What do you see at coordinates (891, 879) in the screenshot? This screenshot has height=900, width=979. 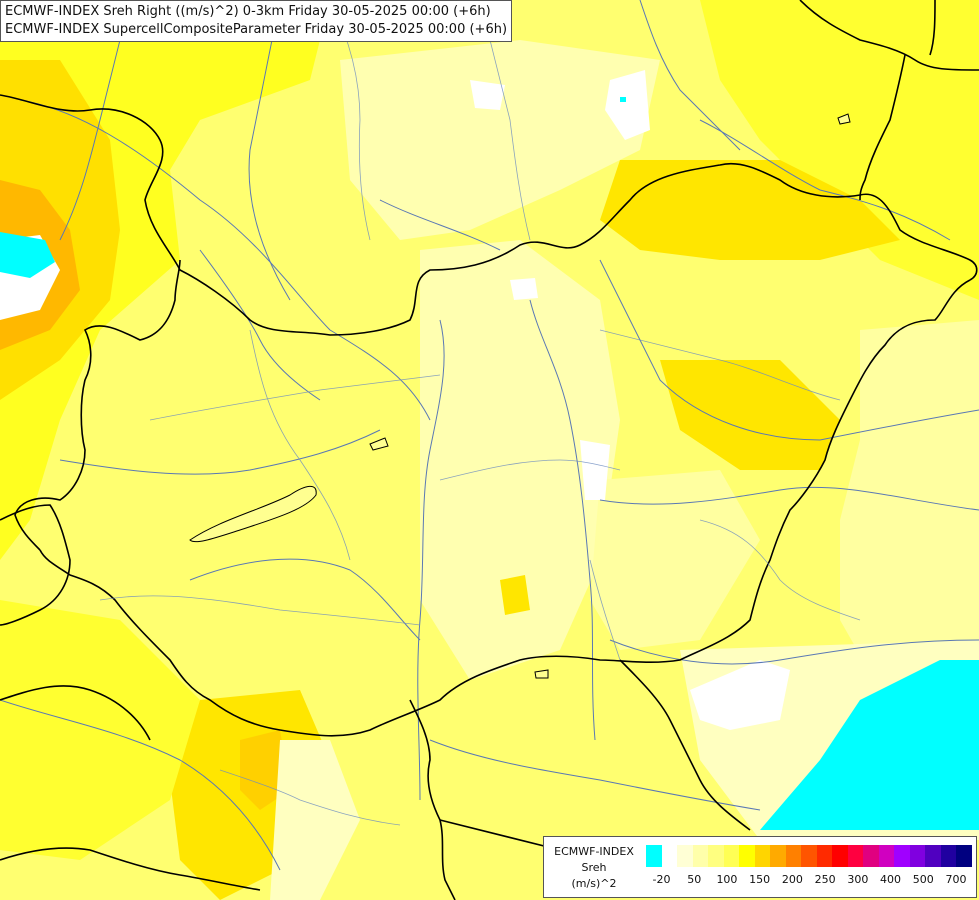 I see `legend-tick-label: 400` at bounding box center [891, 879].